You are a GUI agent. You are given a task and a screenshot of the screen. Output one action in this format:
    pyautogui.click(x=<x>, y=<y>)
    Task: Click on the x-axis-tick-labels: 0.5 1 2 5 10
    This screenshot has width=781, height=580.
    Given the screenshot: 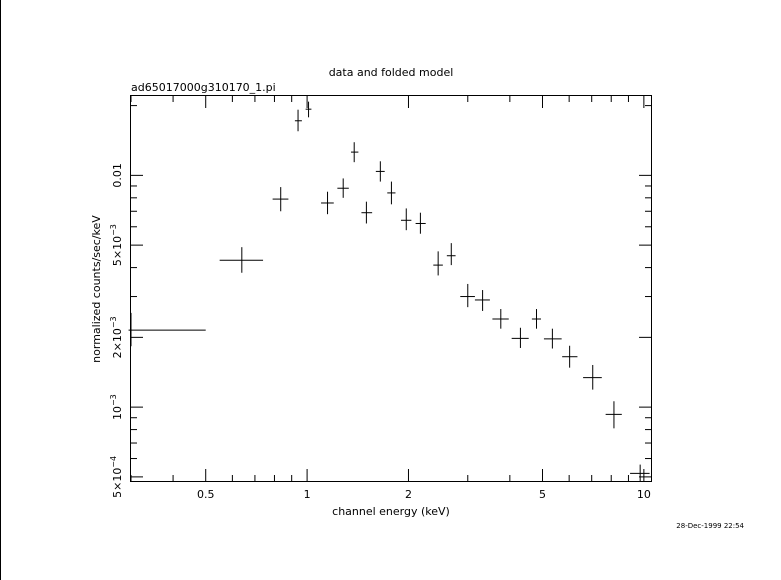 What is the action you would take?
    pyautogui.click(x=424, y=494)
    